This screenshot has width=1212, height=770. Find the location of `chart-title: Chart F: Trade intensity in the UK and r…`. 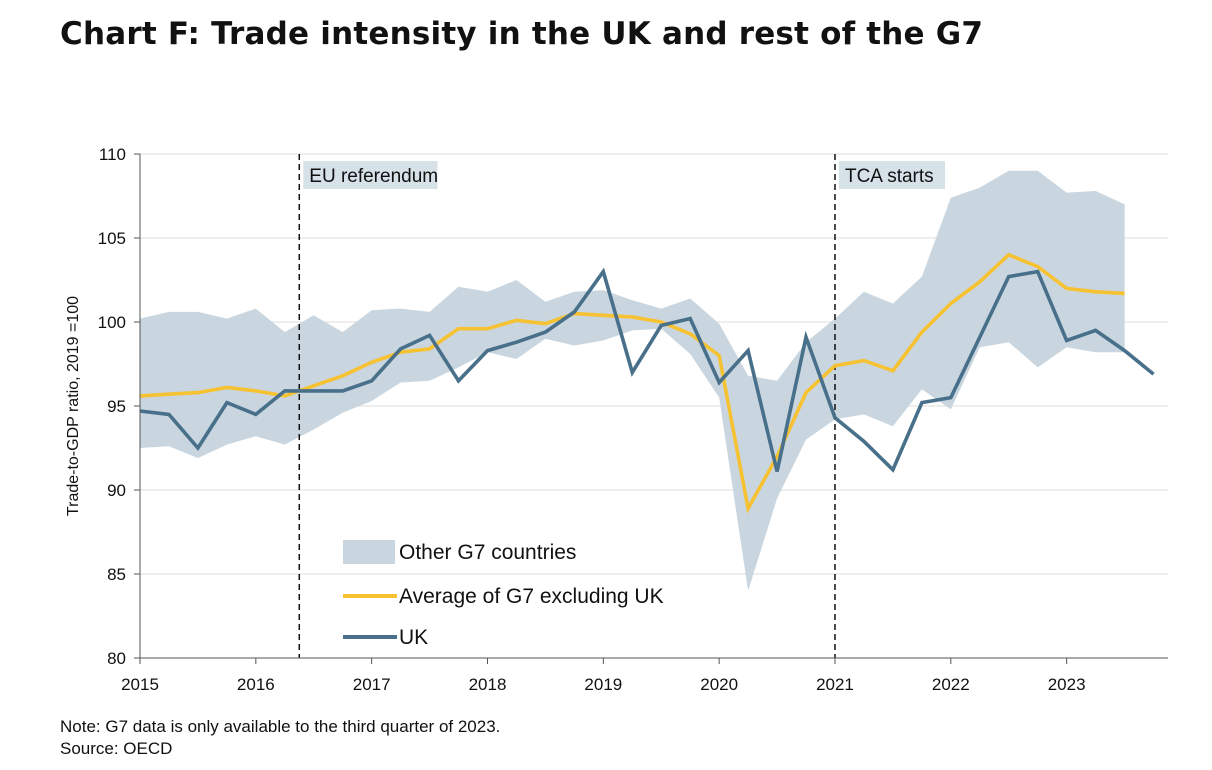

chart-title: Chart F: Trade intensity in the UK and r… is located at coordinates (522, 34).